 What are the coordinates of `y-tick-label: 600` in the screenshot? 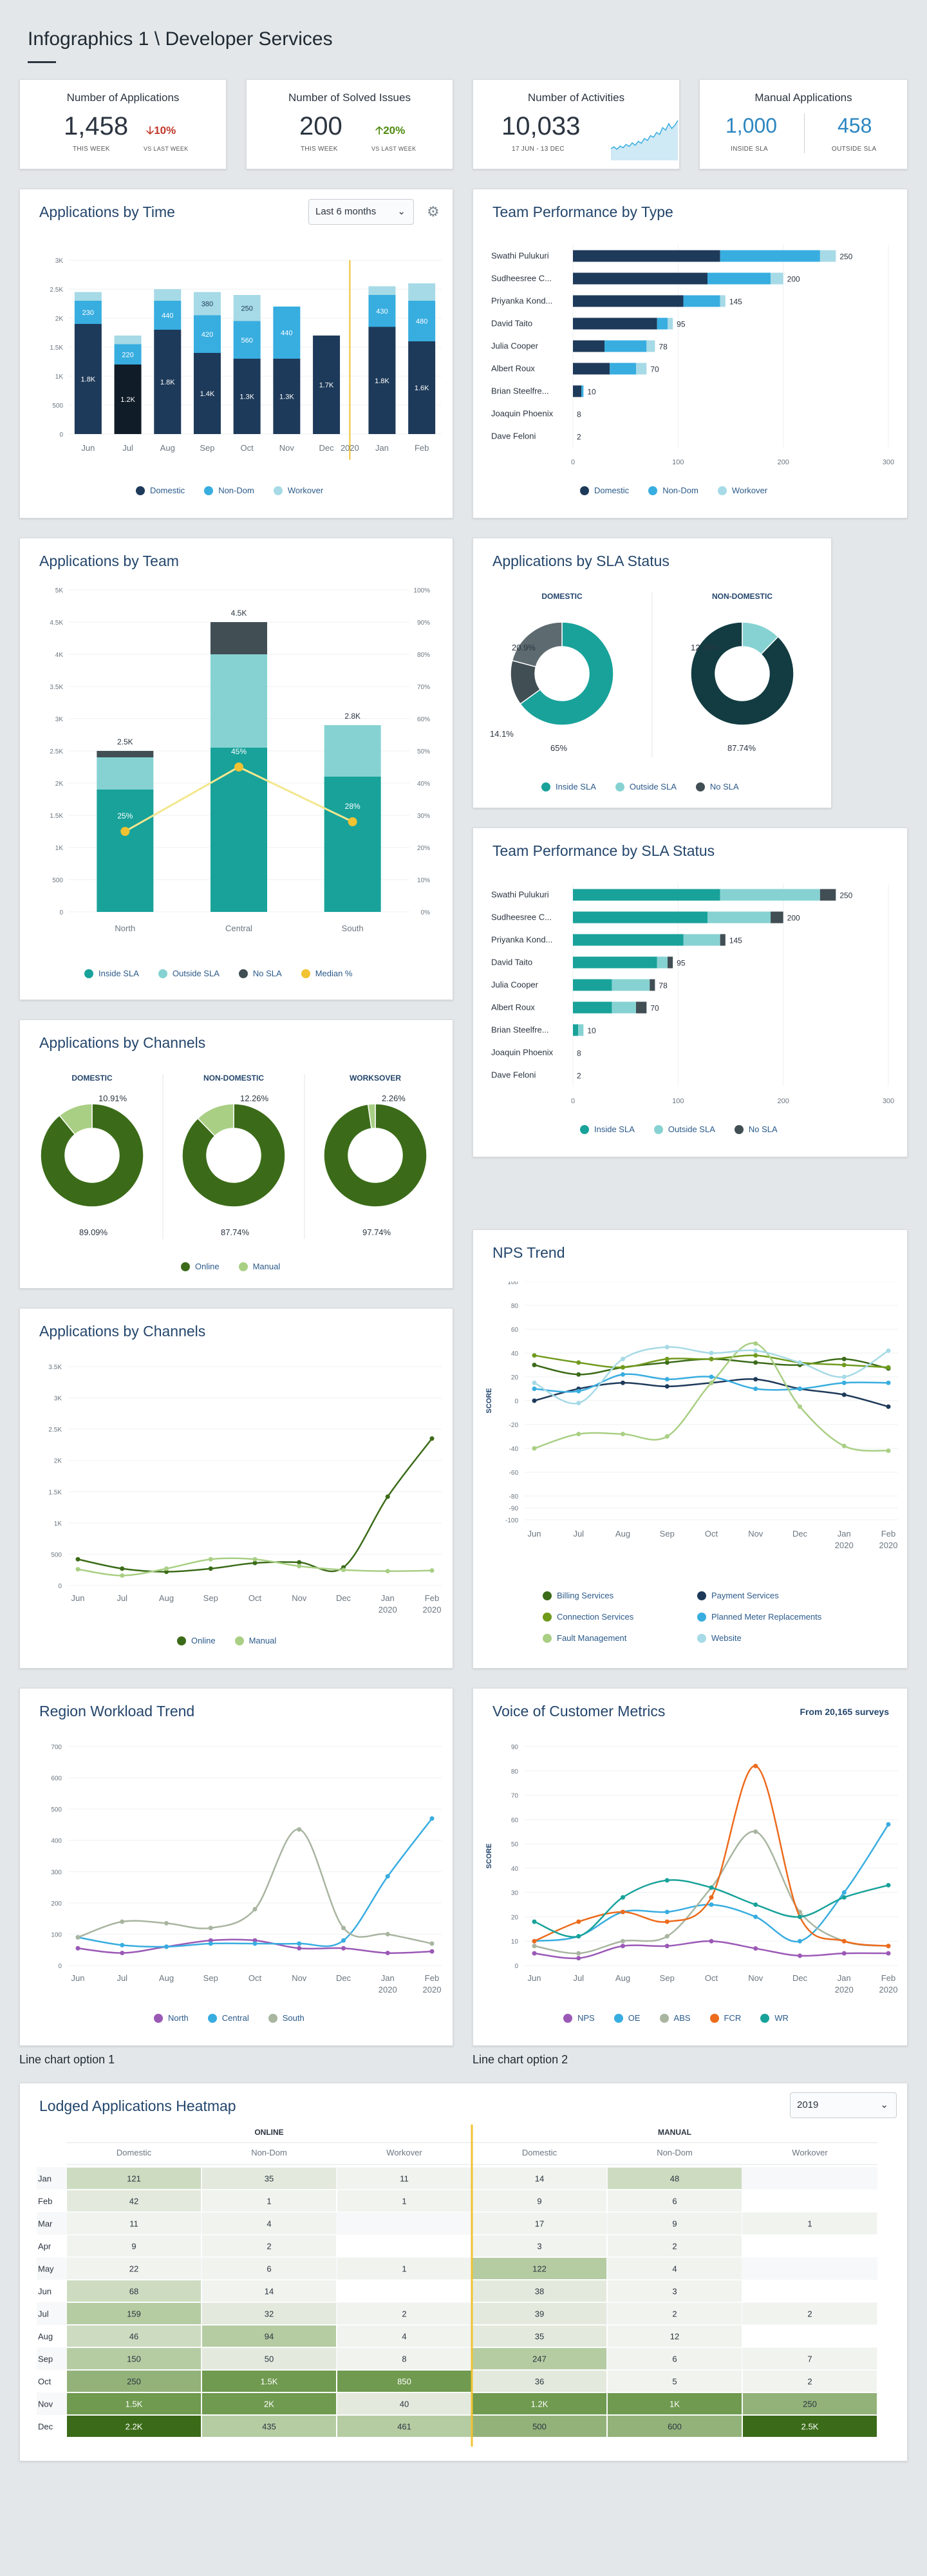 It's located at (56, 1779).